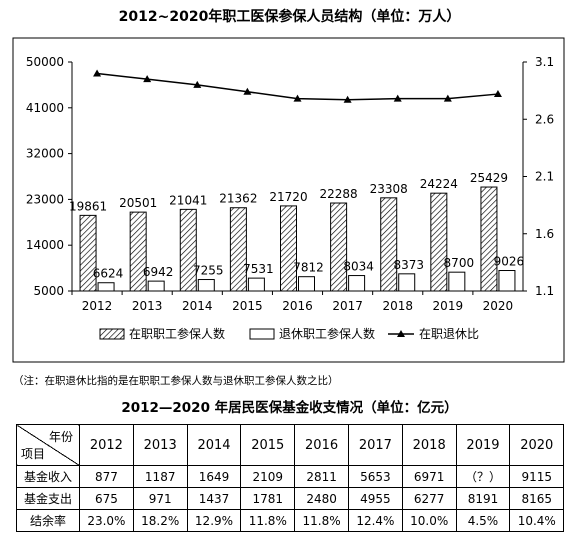  Describe the element at coordinates (537, 476) in the screenshot. I see `table-cell: 9115` at that location.